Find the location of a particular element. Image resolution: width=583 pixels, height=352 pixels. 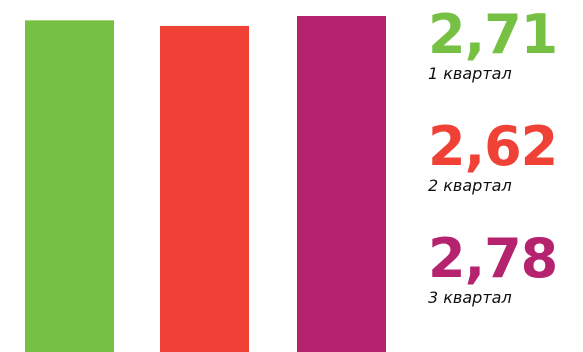

legend-label-q2: 2 квартал is located at coordinates (470, 185).